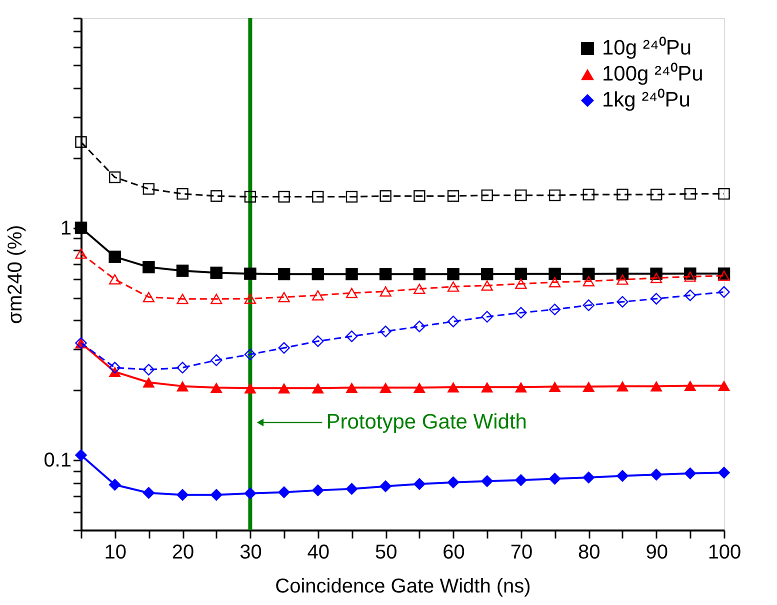 The height and width of the screenshot is (605, 777). What do you see at coordinates (386, 553) in the screenshot?
I see `x-tick-label: 50` at bounding box center [386, 553].